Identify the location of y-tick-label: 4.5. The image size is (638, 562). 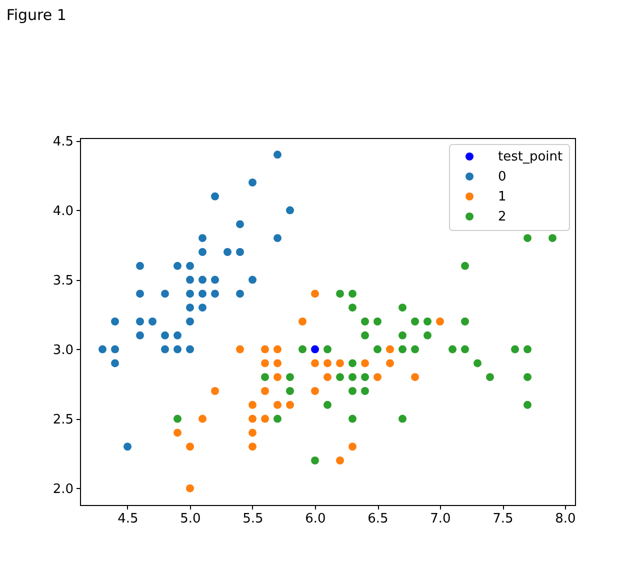
(63, 142).